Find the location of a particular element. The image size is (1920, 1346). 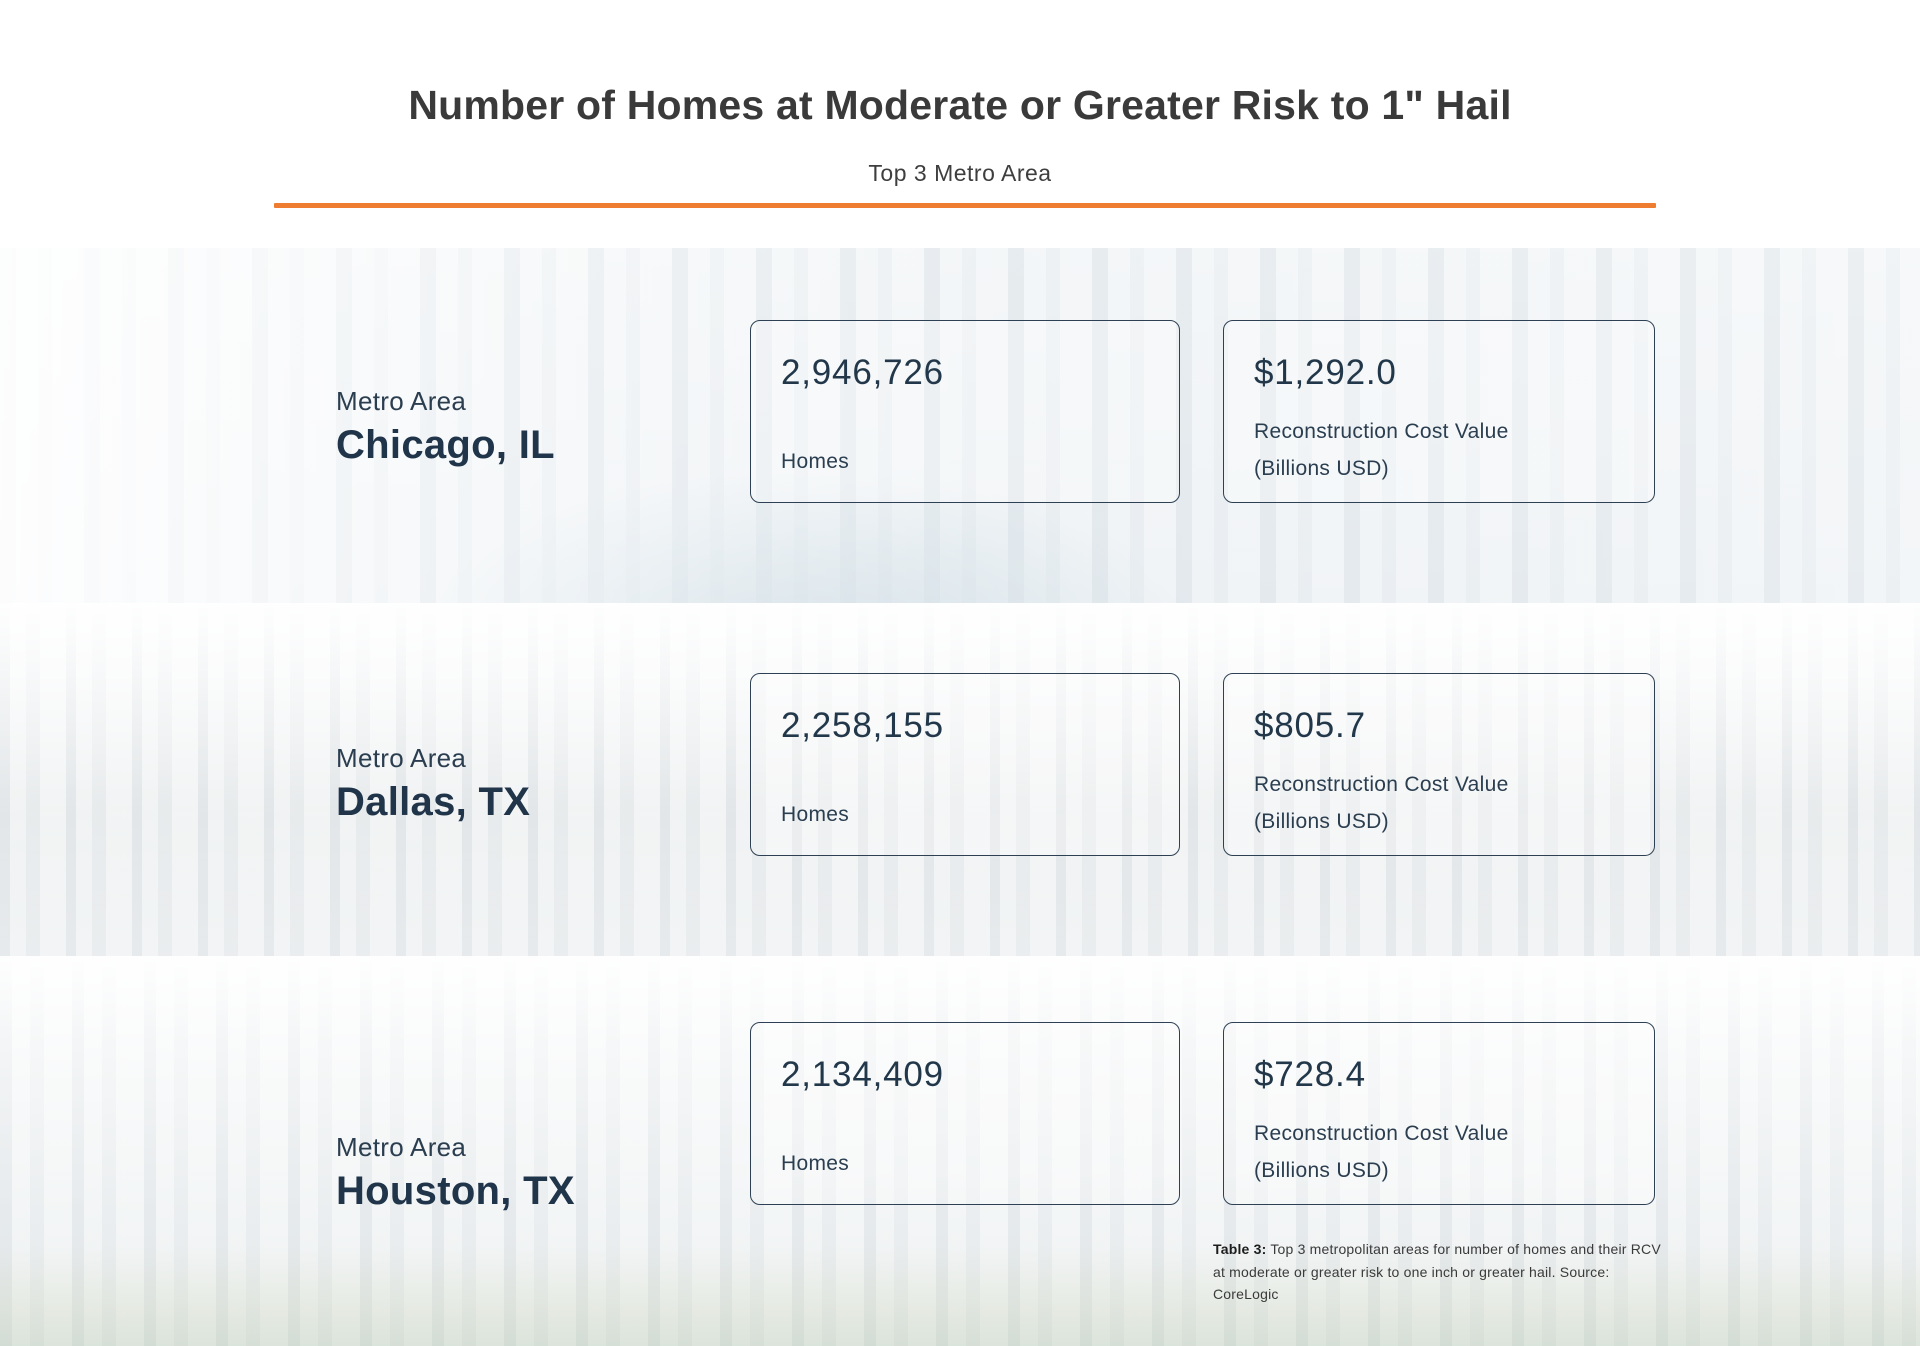

rcv-value: $805.7 is located at coordinates (1310, 725).